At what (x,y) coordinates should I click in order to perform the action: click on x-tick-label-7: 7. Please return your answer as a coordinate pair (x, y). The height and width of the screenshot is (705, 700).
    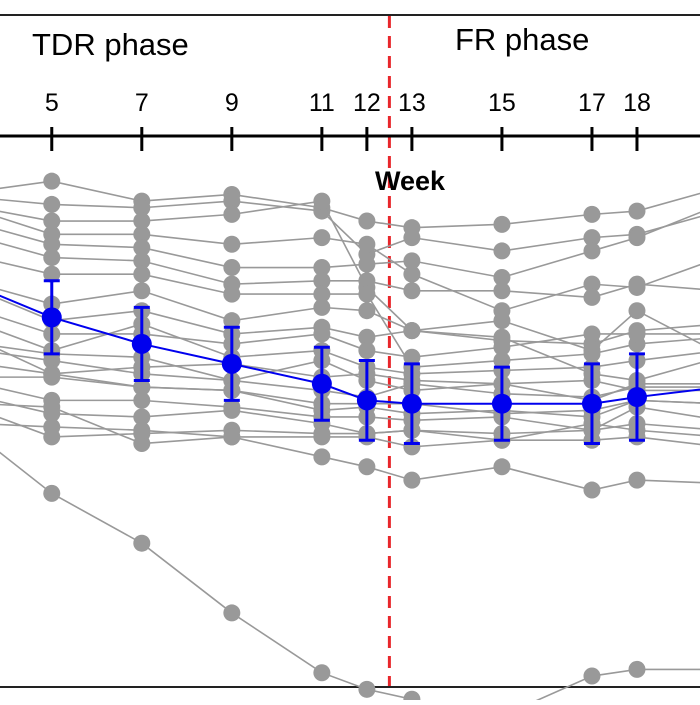
    Looking at the image, I should click on (142, 103).